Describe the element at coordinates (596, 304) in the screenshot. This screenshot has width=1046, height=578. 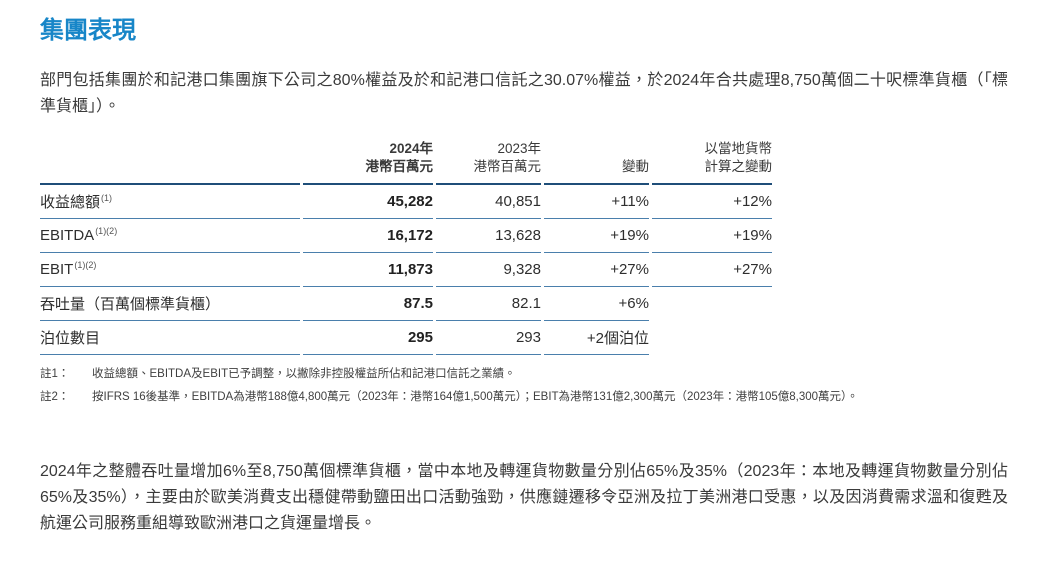
I see `cell-change: +6%` at that location.